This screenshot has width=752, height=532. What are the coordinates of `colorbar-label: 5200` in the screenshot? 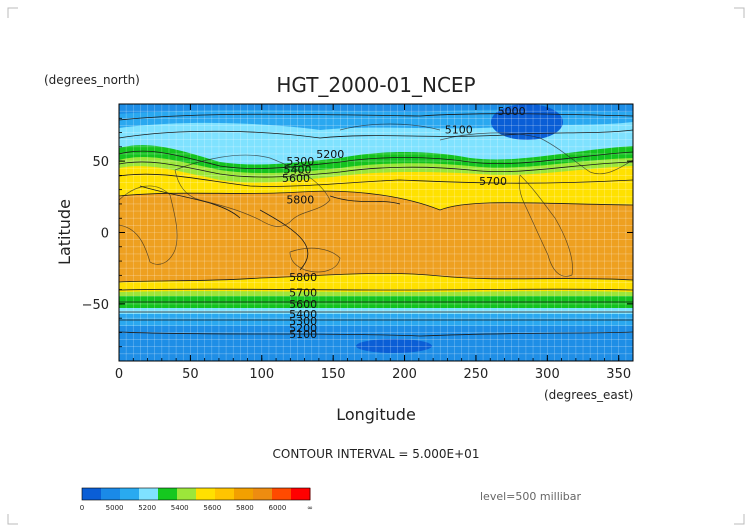 It's located at (147, 508).